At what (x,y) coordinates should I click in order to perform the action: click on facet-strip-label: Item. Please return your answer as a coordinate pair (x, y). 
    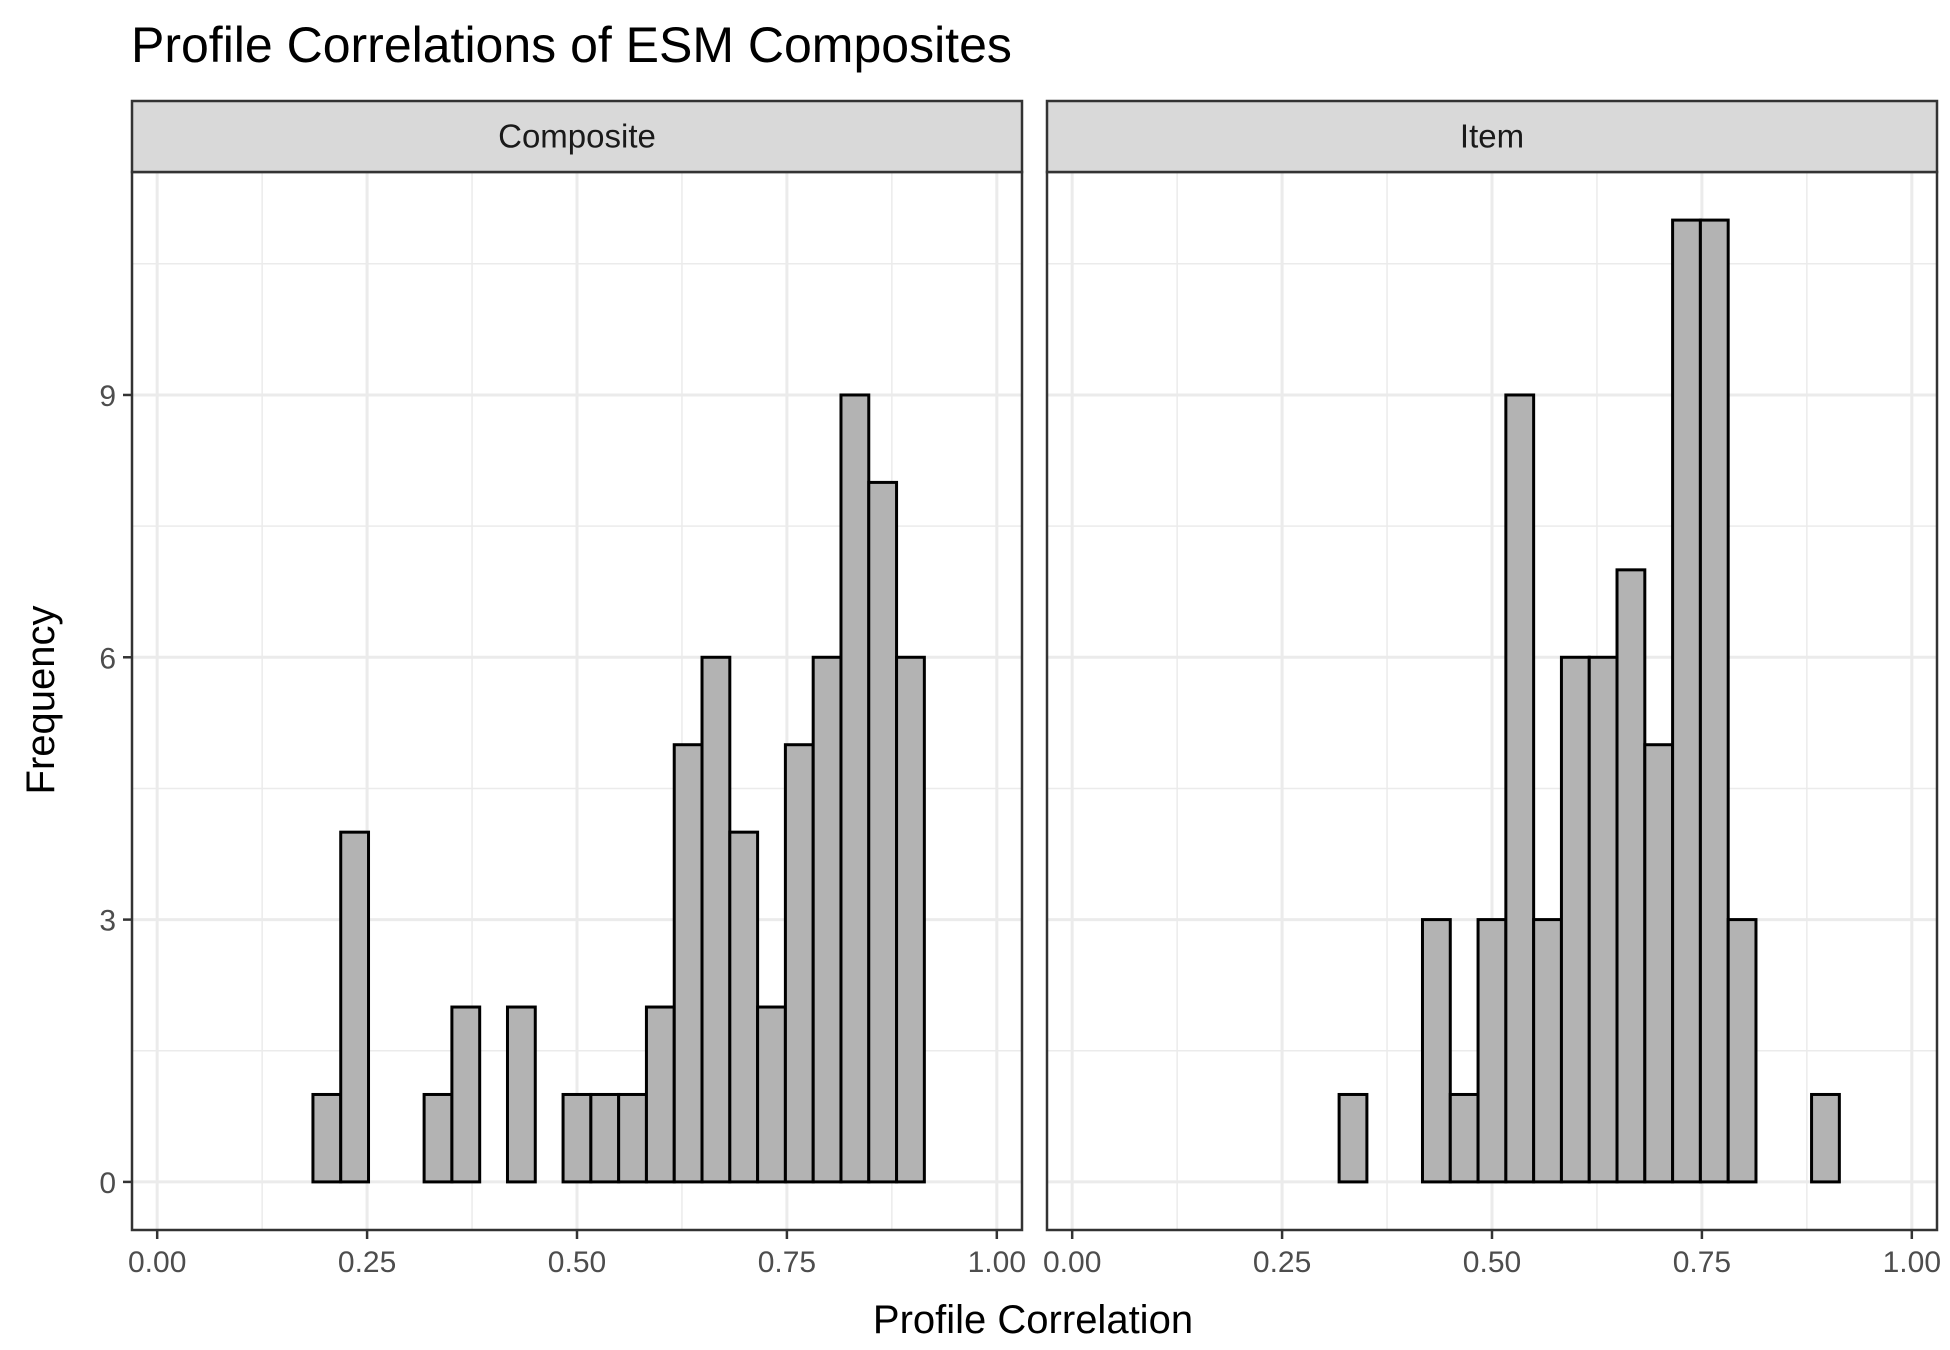
    Looking at the image, I should click on (1492, 136).